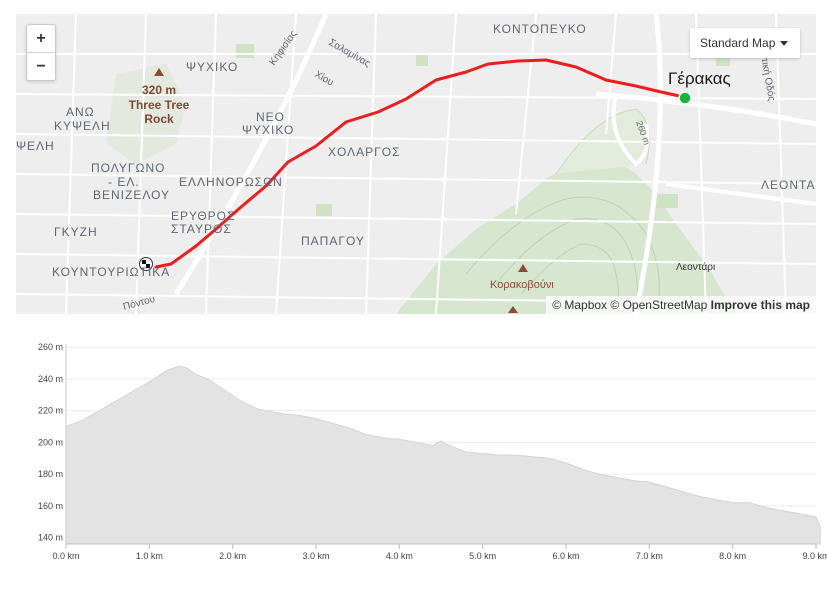  What do you see at coordinates (65, 556) in the screenshot?
I see `x-tick-label: 0.0 km` at bounding box center [65, 556].